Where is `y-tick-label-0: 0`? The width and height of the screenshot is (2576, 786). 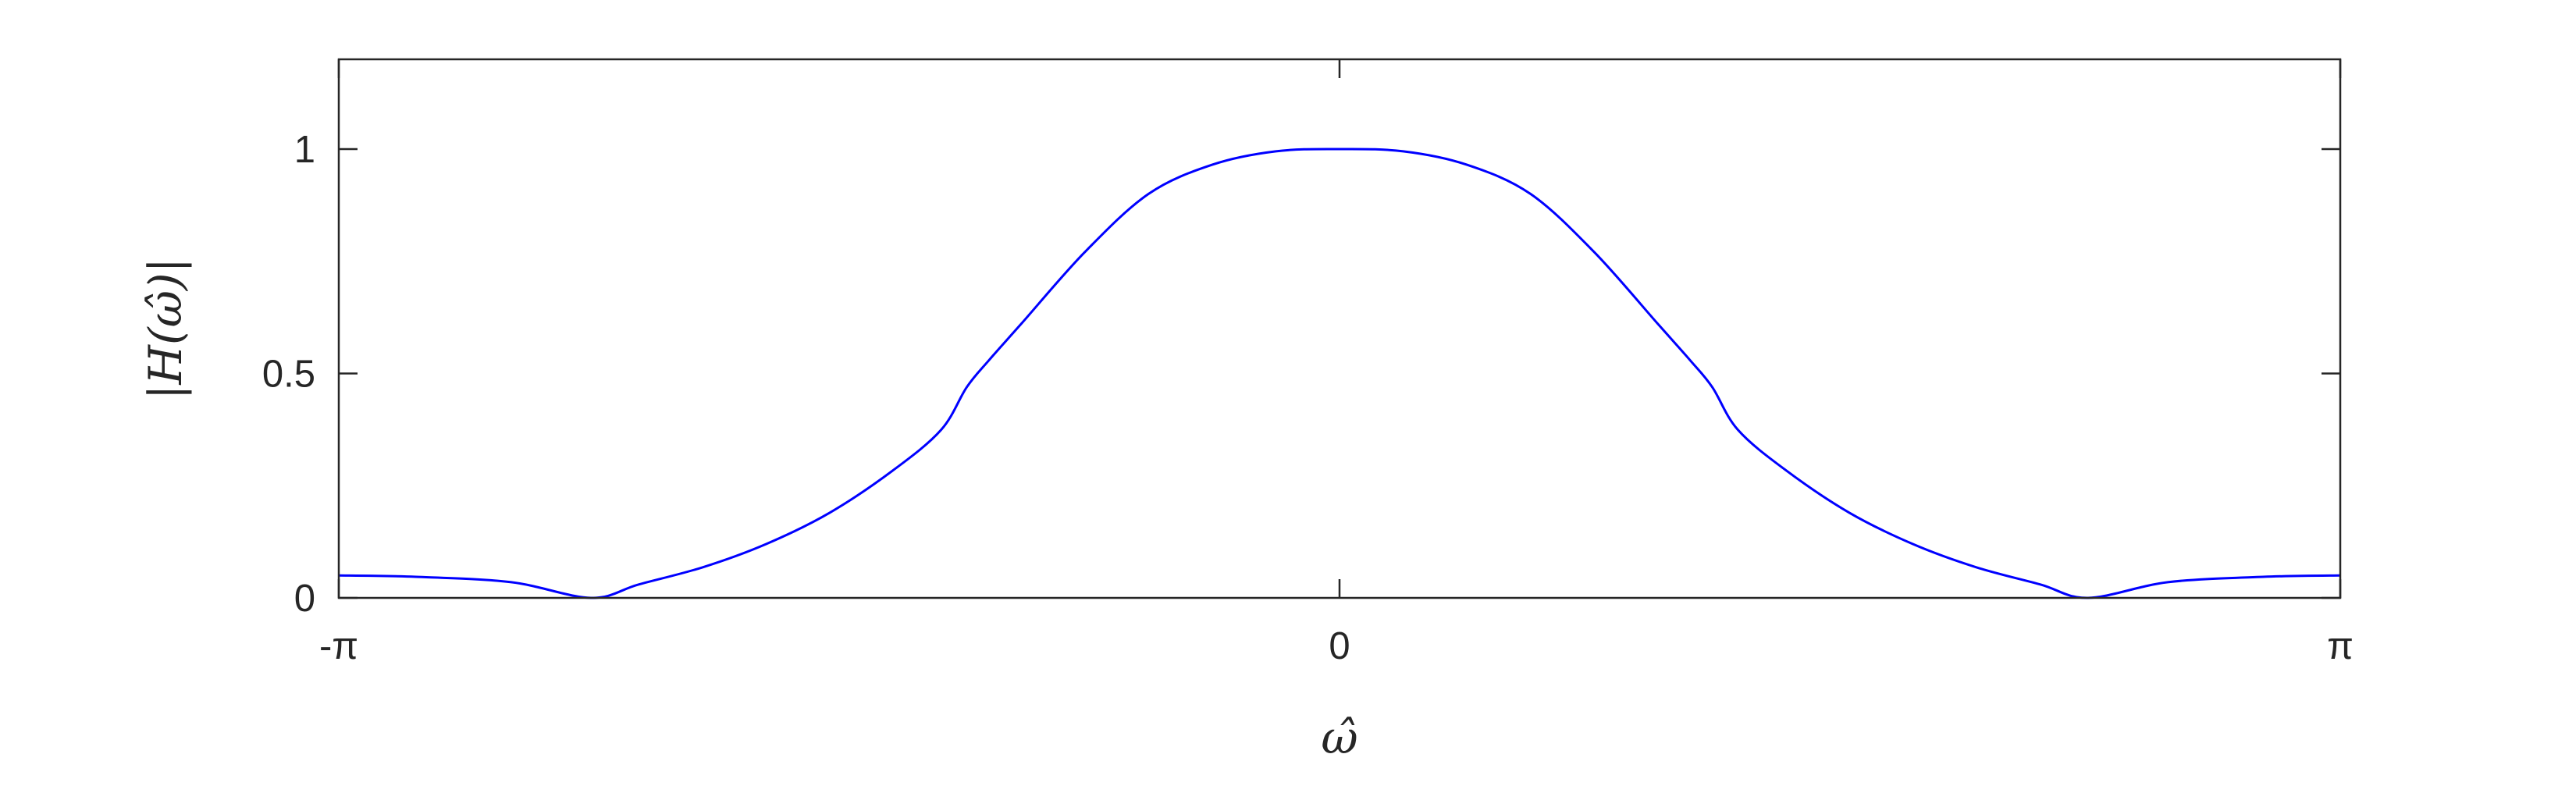
y-tick-label-0: 0 is located at coordinates (304, 599).